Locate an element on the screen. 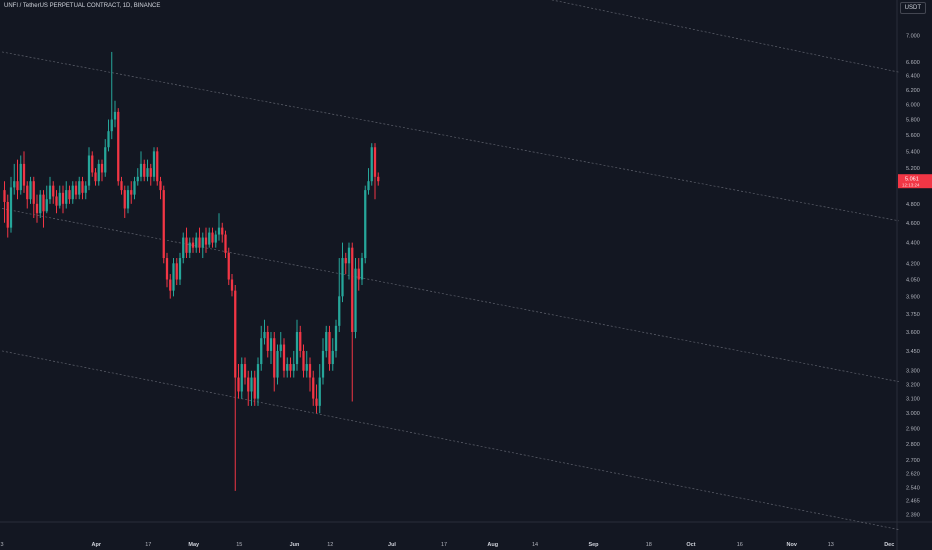 This screenshot has height=550, width=932. price-tick-label: 7.000 is located at coordinates (913, 37).